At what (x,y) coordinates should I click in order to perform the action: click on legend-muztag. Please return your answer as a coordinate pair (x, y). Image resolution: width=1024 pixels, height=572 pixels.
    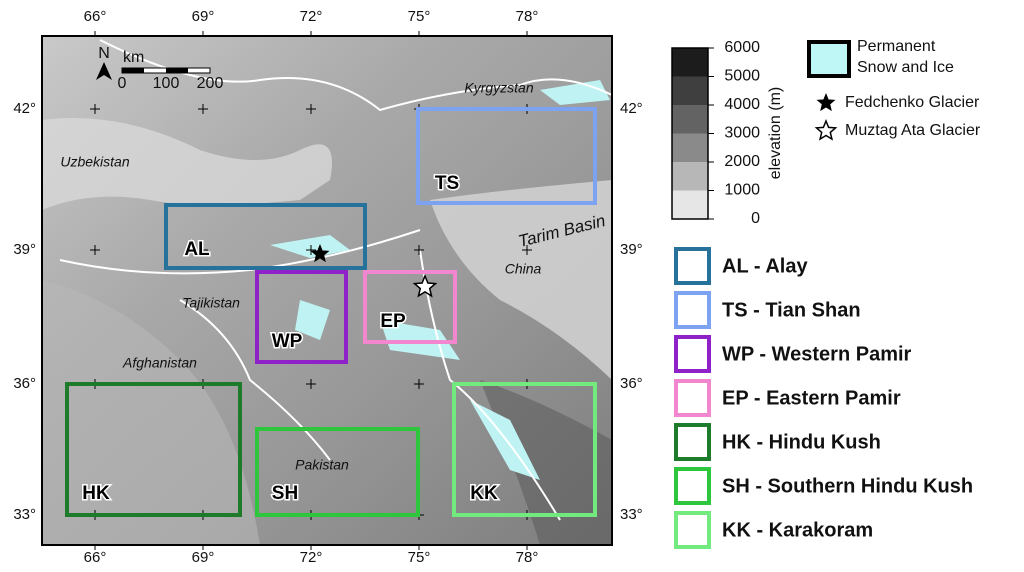
    Looking at the image, I should click on (826, 130).